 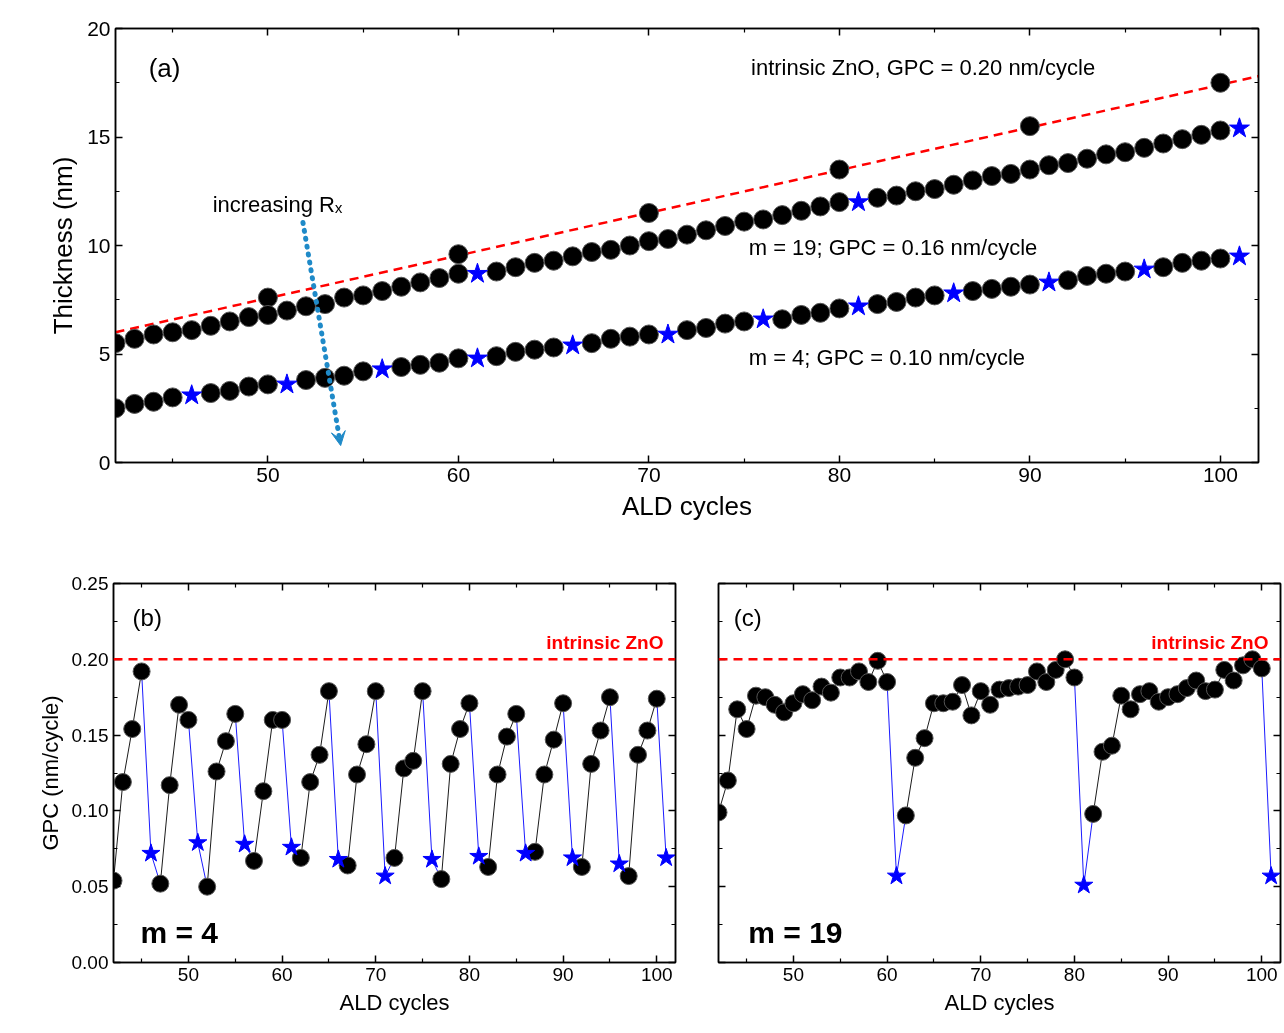 What do you see at coordinates (179, 932) in the screenshot?
I see `annotation: m = 4` at bounding box center [179, 932].